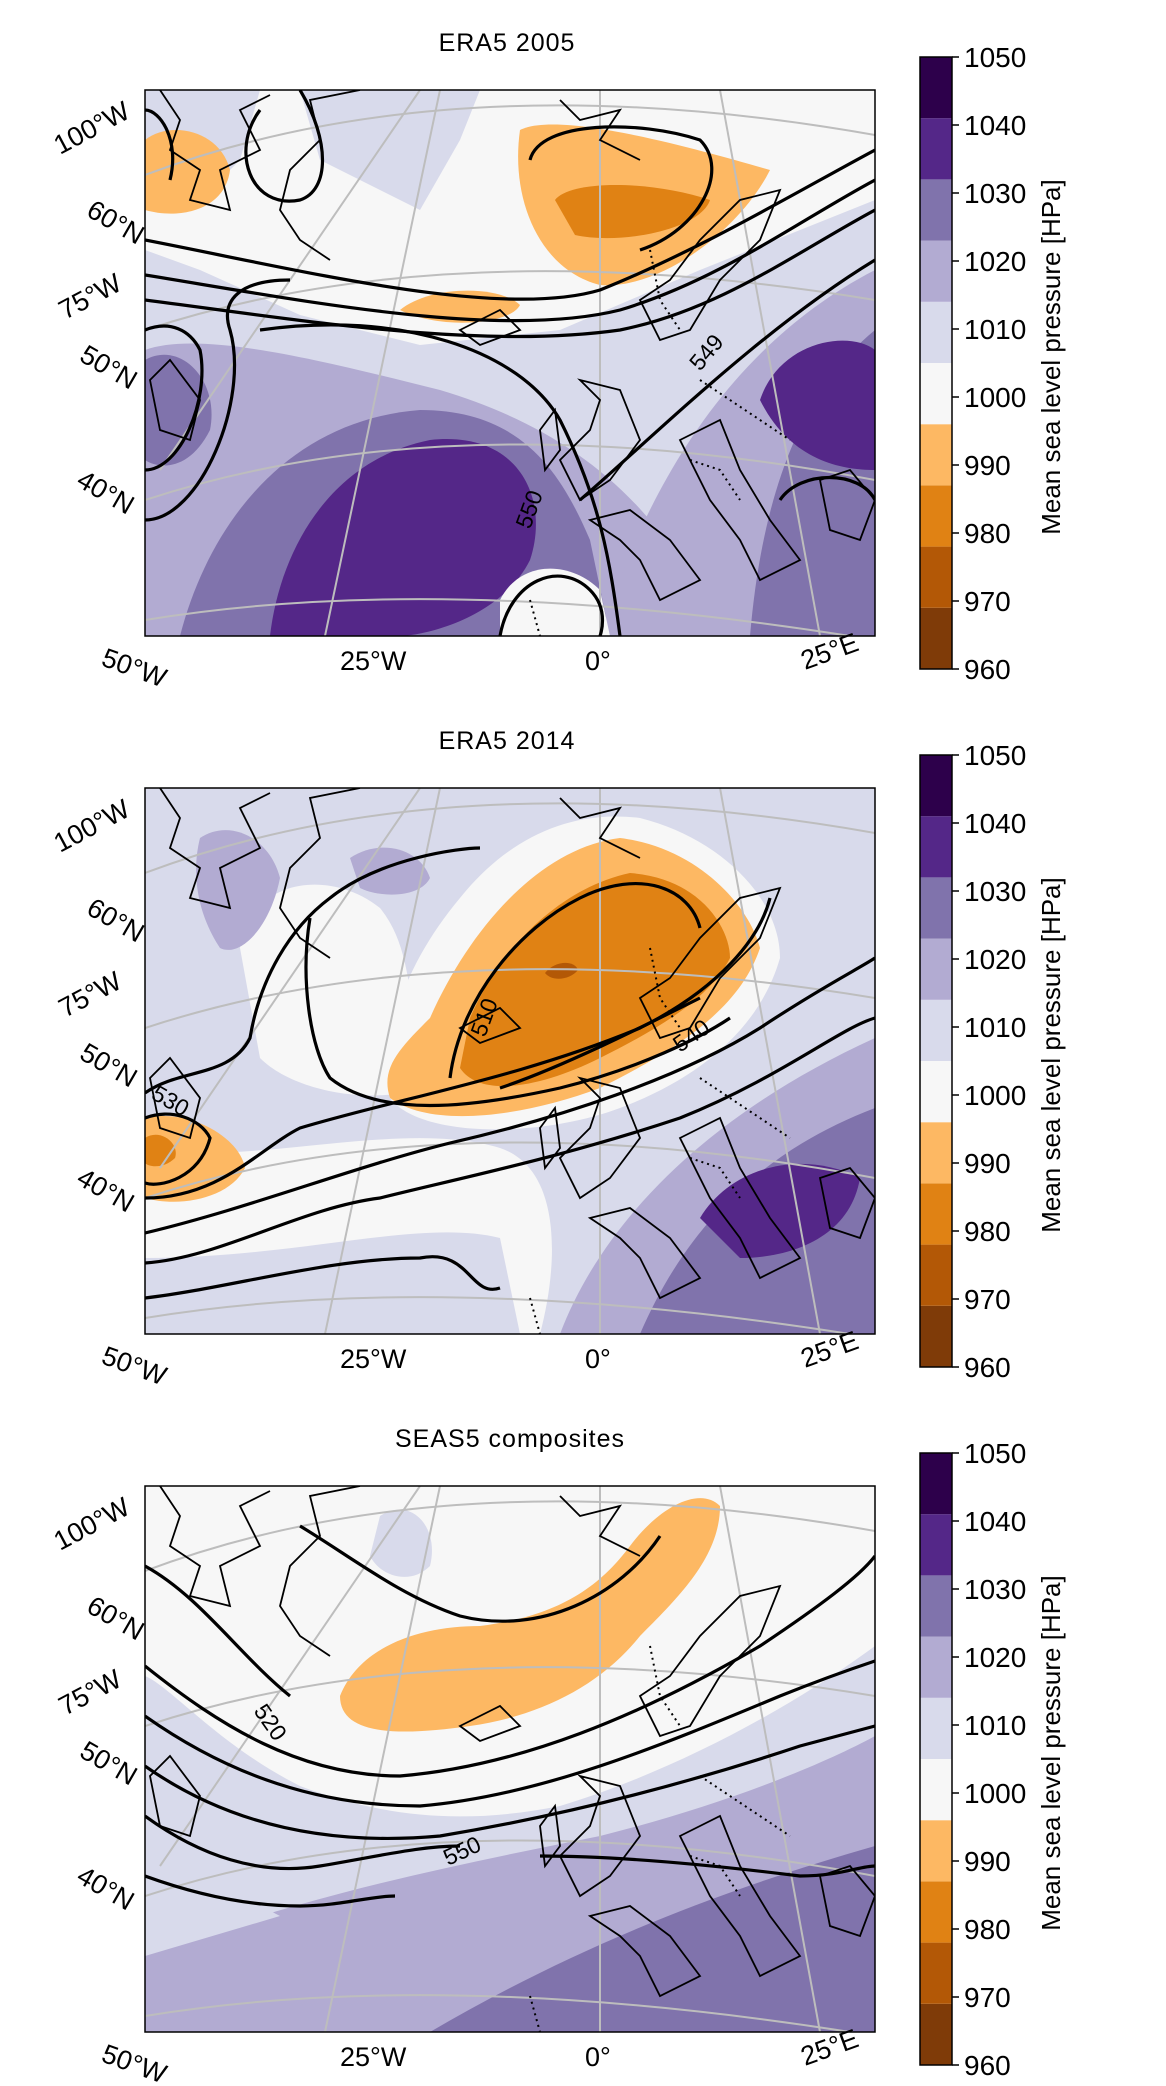 The height and width of the screenshot is (2086, 1166). What do you see at coordinates (995, 1095) in the screenshot?
I see `colorbar-tick-label: 1000` at bounding box center [995, 1095].